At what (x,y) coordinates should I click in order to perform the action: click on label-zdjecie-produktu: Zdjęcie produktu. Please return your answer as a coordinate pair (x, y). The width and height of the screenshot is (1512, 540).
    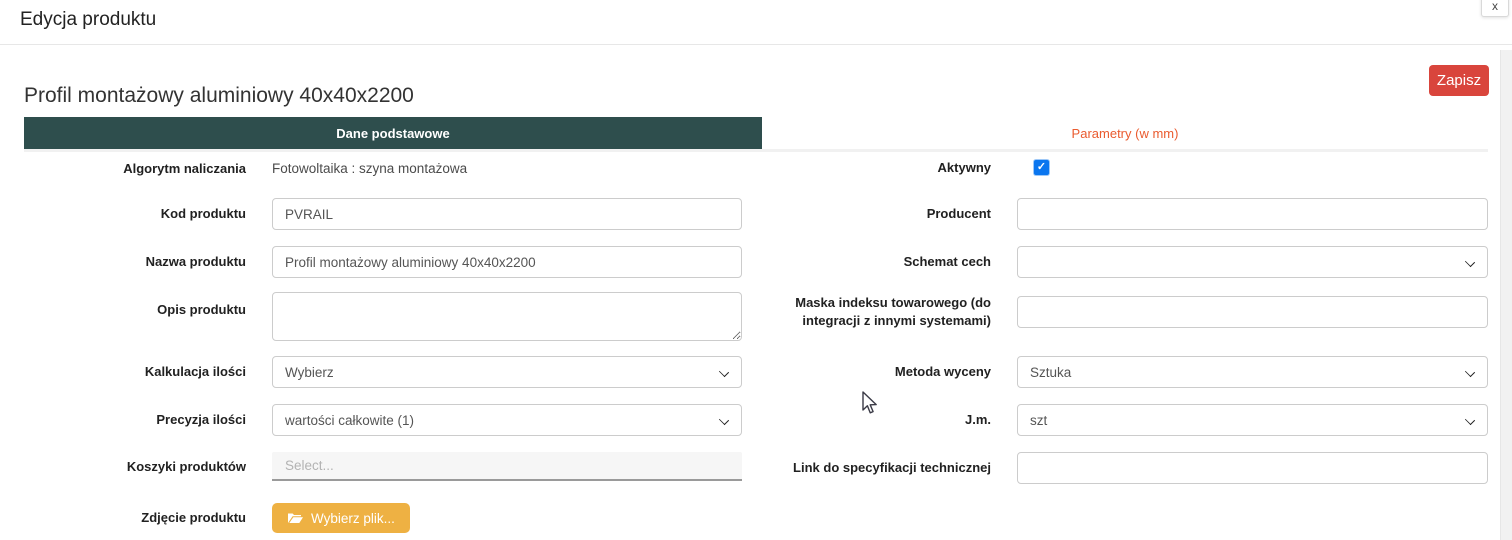
    Looking at the image, I should click on (193, 518).